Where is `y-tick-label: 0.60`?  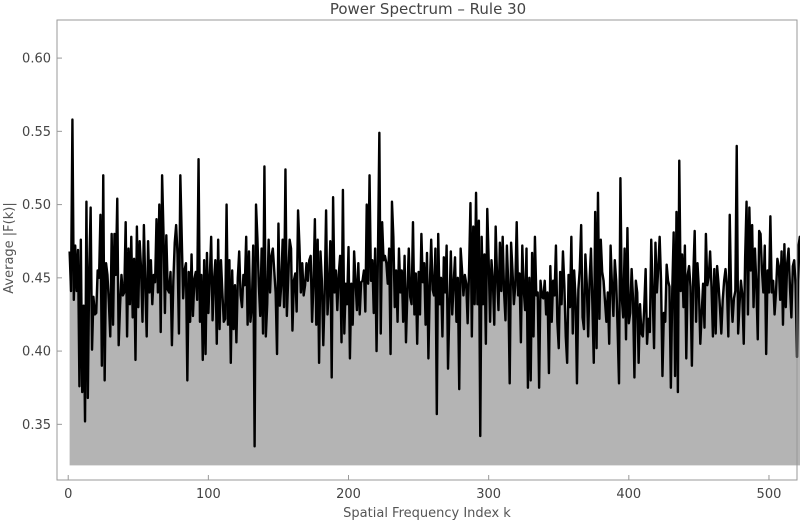 y-tick-label: 0.60 is located at coordinates (36, 59).